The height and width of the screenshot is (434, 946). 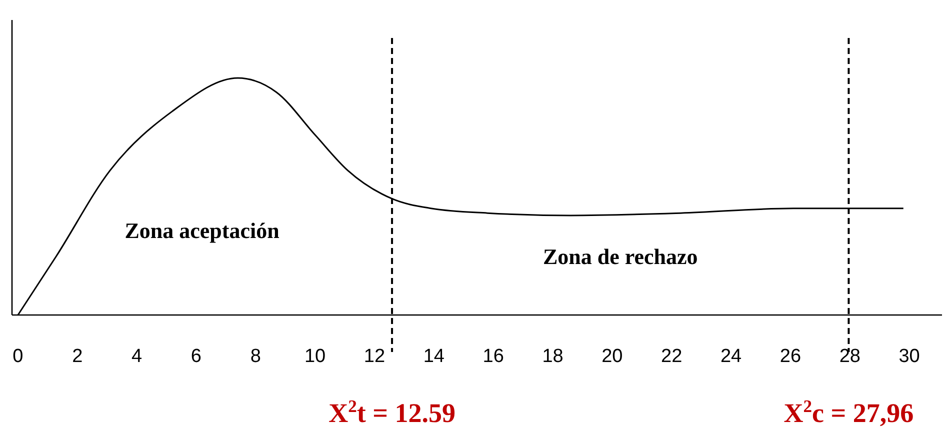 I want to click on annotation: Zona de rechazo, so click(x=620, y=256).